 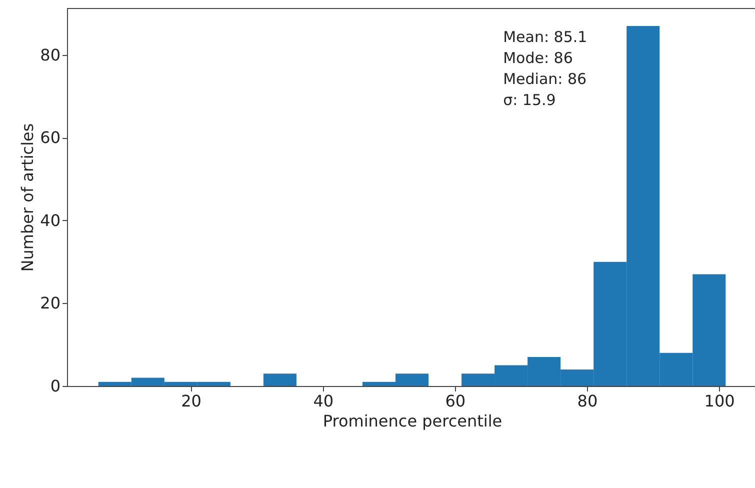 What do you see at coordinates (50, 220) in the screenshot?
I see `y-tick-label: 40` at bounding box center [50, 220].